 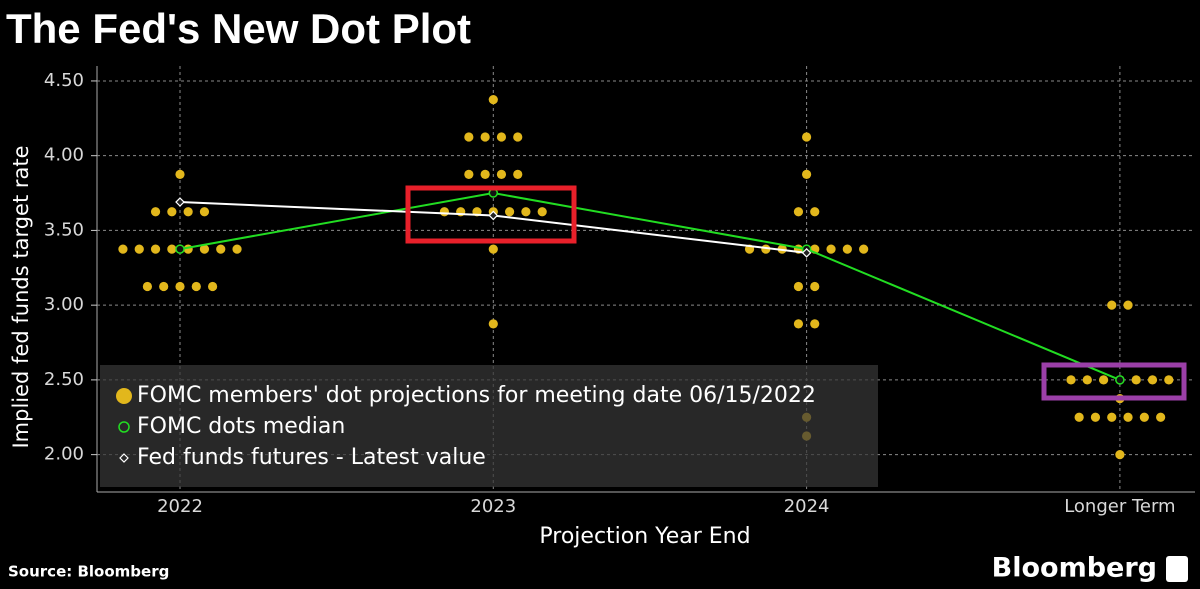 What do you see at coordinates (238, 28) in the screenshot?
I see `chart-title: The Fed's New Dot Plot` at bounding box center [238, 28].